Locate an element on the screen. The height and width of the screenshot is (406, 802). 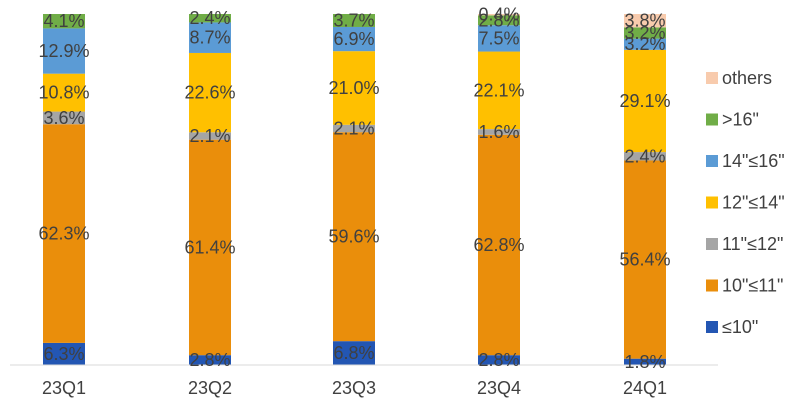
bar-23q4-10inle11in is located at coordinates (499, 245).